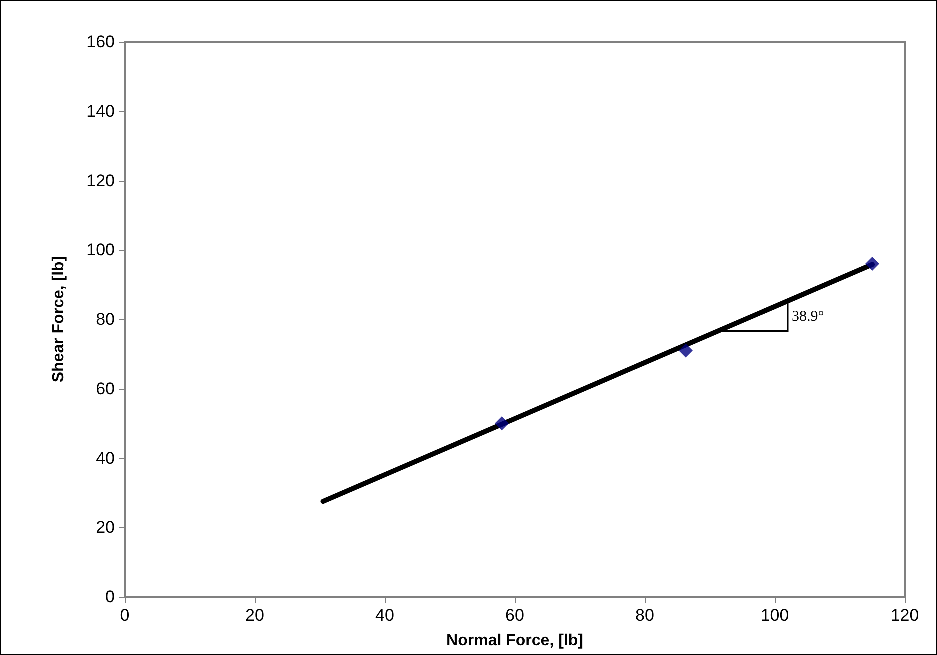  Describe the element at coordinates (385, 615) in the screenshot. I see `x-tick-label: 40` at that location.